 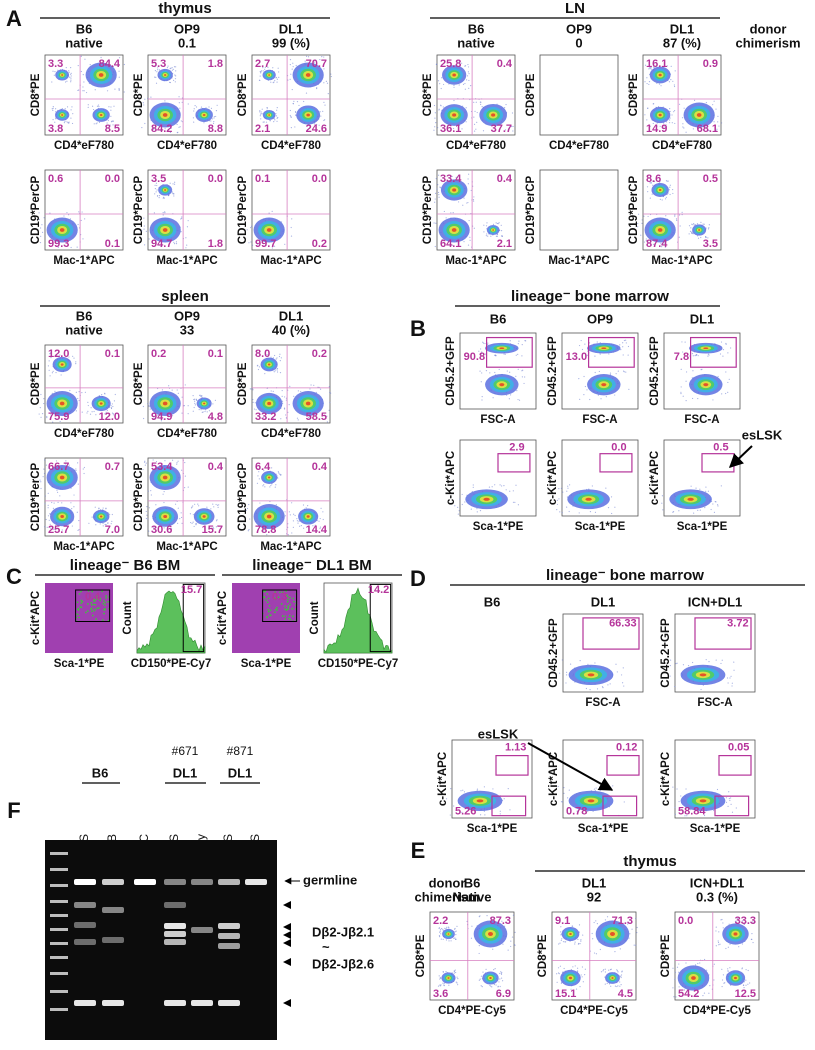 What do you see at coordinates (738, 748) in the screenshot?
I see `gate-value: 0.05` at bounding box center [738, 748].